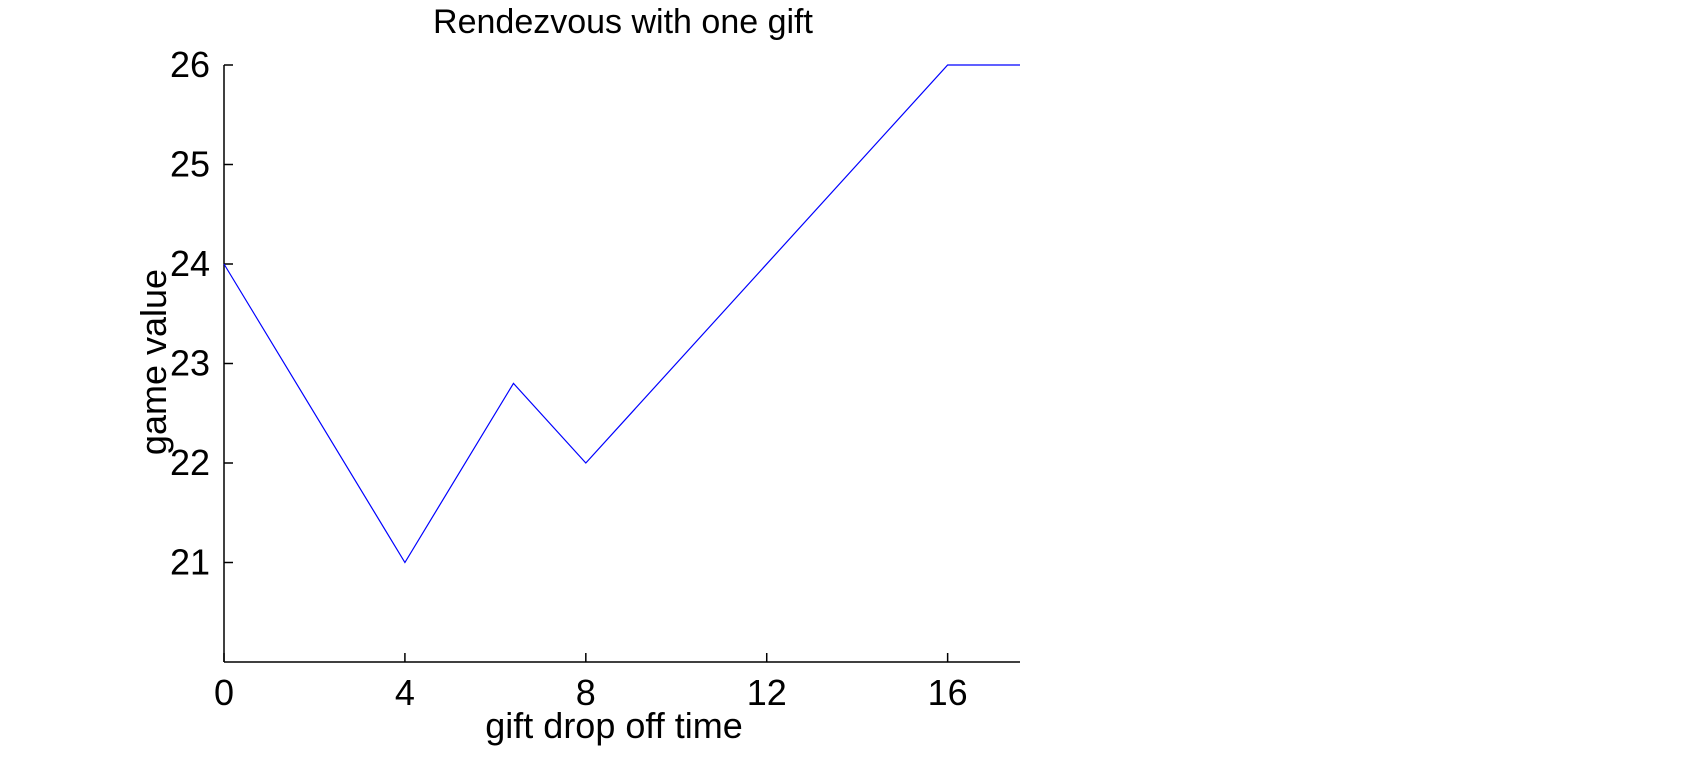  What do you see at coordinates (224, 692) in the screenshot?
I see `x-tick-label: 0` at bounding box center [224, 692].